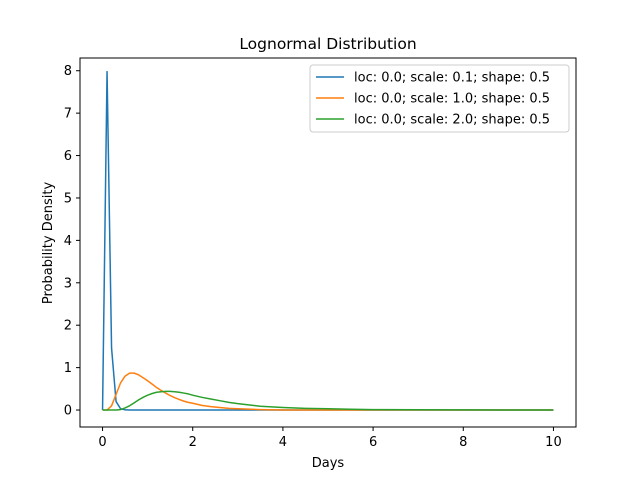  I want to click on legend-label-3: loc: 0.0; scale: 2.0; shape: 0.5, so click(452, 120).